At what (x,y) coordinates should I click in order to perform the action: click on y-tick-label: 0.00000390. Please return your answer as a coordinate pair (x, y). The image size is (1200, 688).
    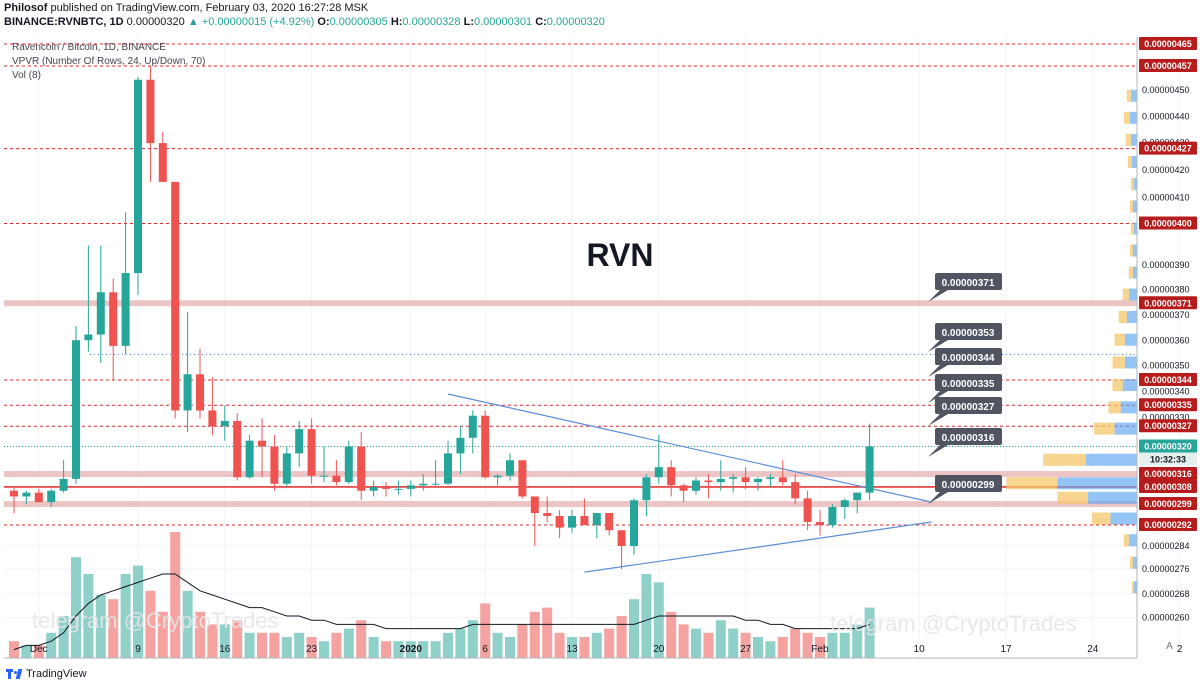
    Looking at the image, I should click on (1166, 265).